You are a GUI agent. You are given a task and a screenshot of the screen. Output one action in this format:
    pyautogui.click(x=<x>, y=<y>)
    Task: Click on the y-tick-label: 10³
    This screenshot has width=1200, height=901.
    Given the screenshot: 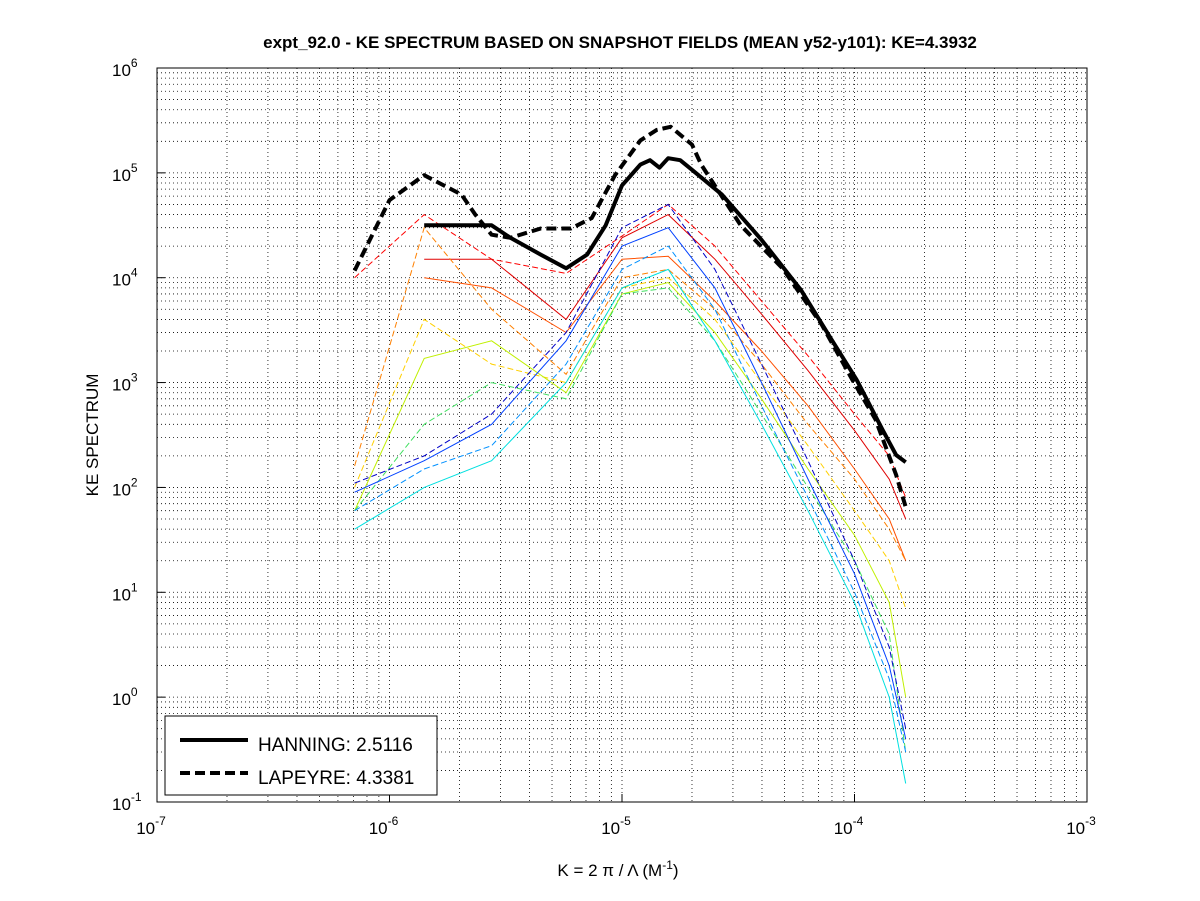 What is the action you would take?
    pyautogui.click(x=125, y=383)
    